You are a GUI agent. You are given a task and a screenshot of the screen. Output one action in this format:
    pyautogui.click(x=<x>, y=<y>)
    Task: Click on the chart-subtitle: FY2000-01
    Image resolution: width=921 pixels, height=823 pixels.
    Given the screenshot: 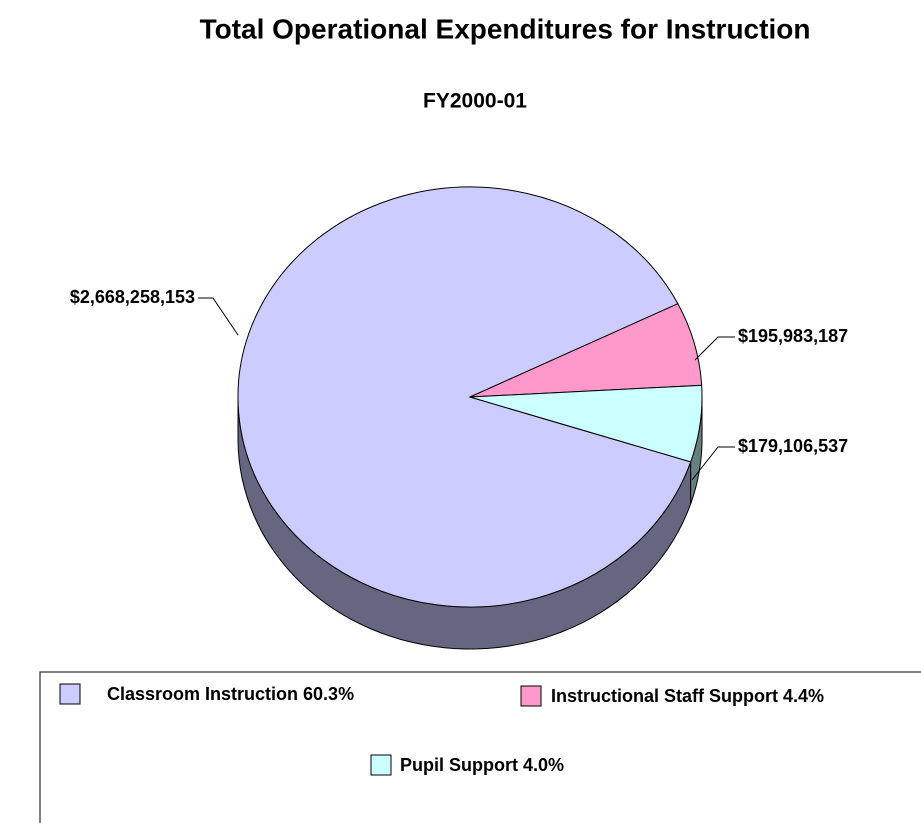 What is the action you would take?
    pyautogui.click(x=475, y=101)
    